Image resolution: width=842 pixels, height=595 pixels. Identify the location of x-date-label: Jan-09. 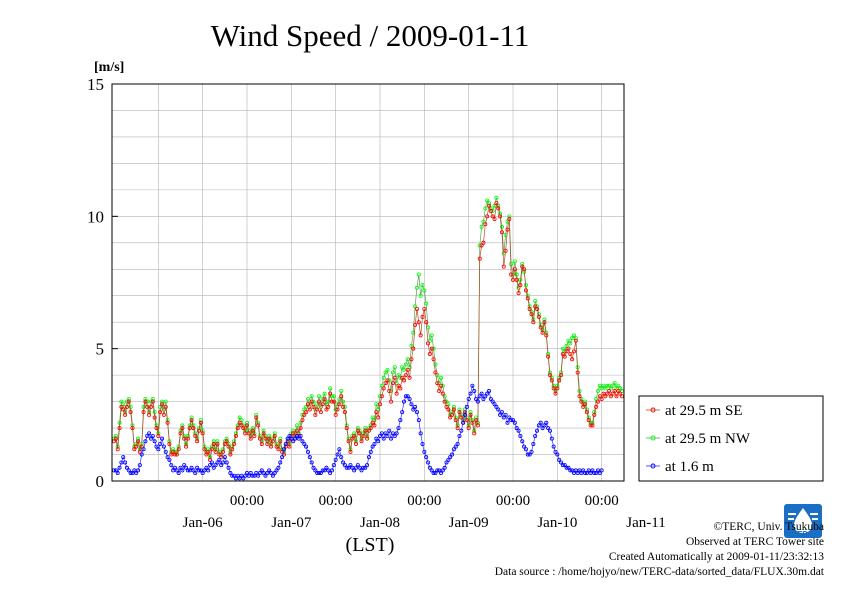
(469, 523).